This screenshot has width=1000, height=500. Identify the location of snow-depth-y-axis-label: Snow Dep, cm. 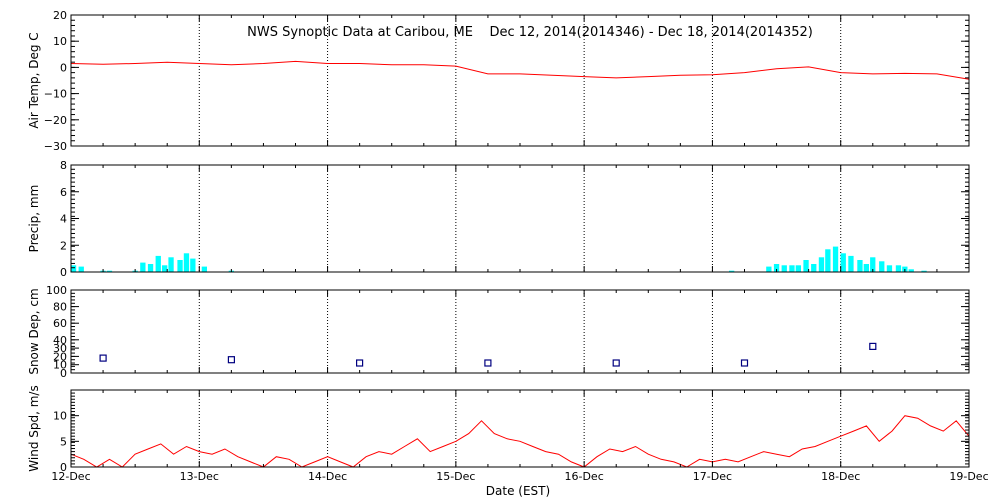
(34, 331).